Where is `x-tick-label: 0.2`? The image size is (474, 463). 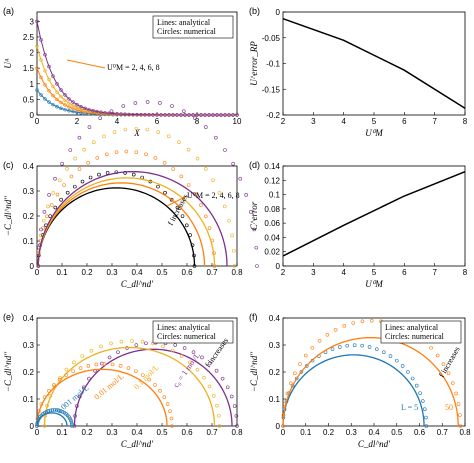 x-tick-label: 0.2 is located at coordinates (87, 432).